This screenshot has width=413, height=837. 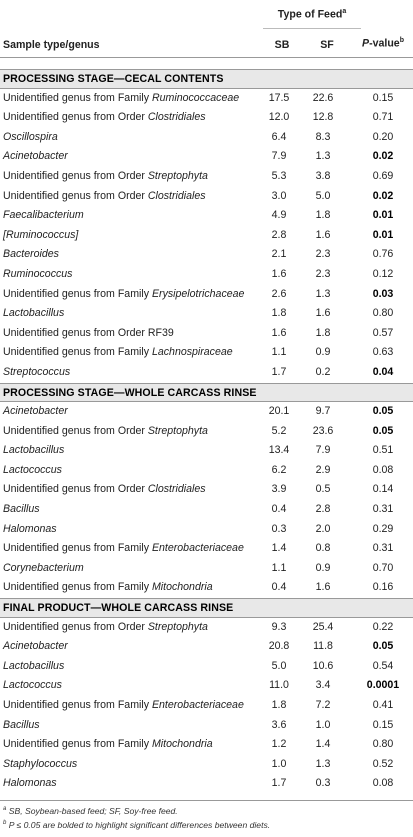 What do you see at coordinates (282, 45) in the screenshot?
I see `sb-column-header: SB` at bounding box center [282, 45].